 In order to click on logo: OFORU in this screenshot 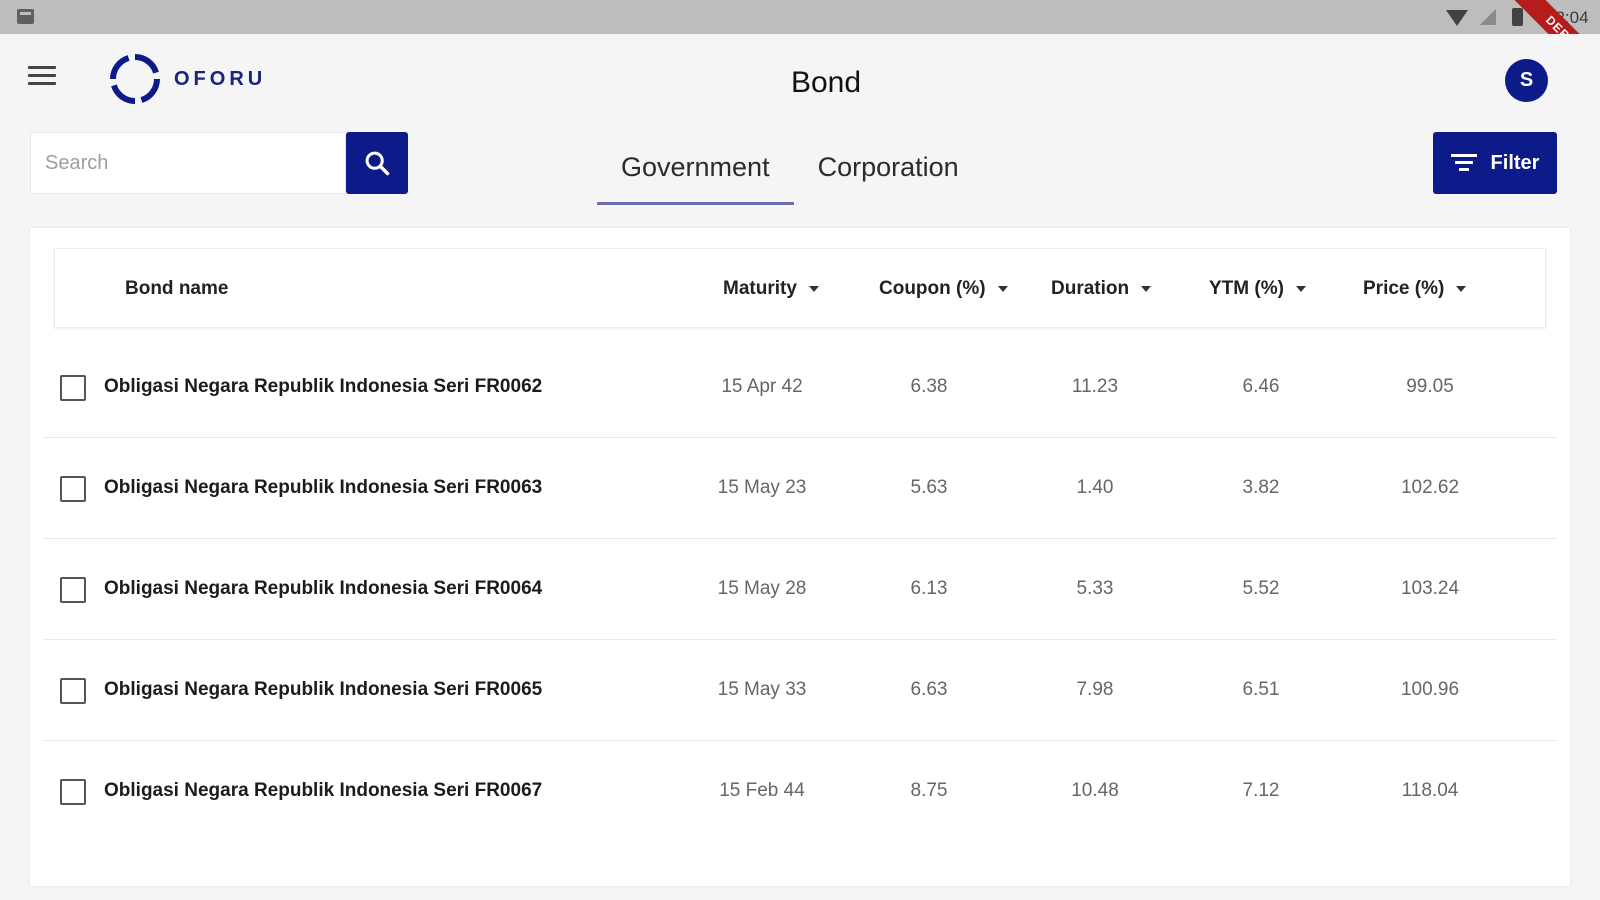, I will do `click(187, 79)`.